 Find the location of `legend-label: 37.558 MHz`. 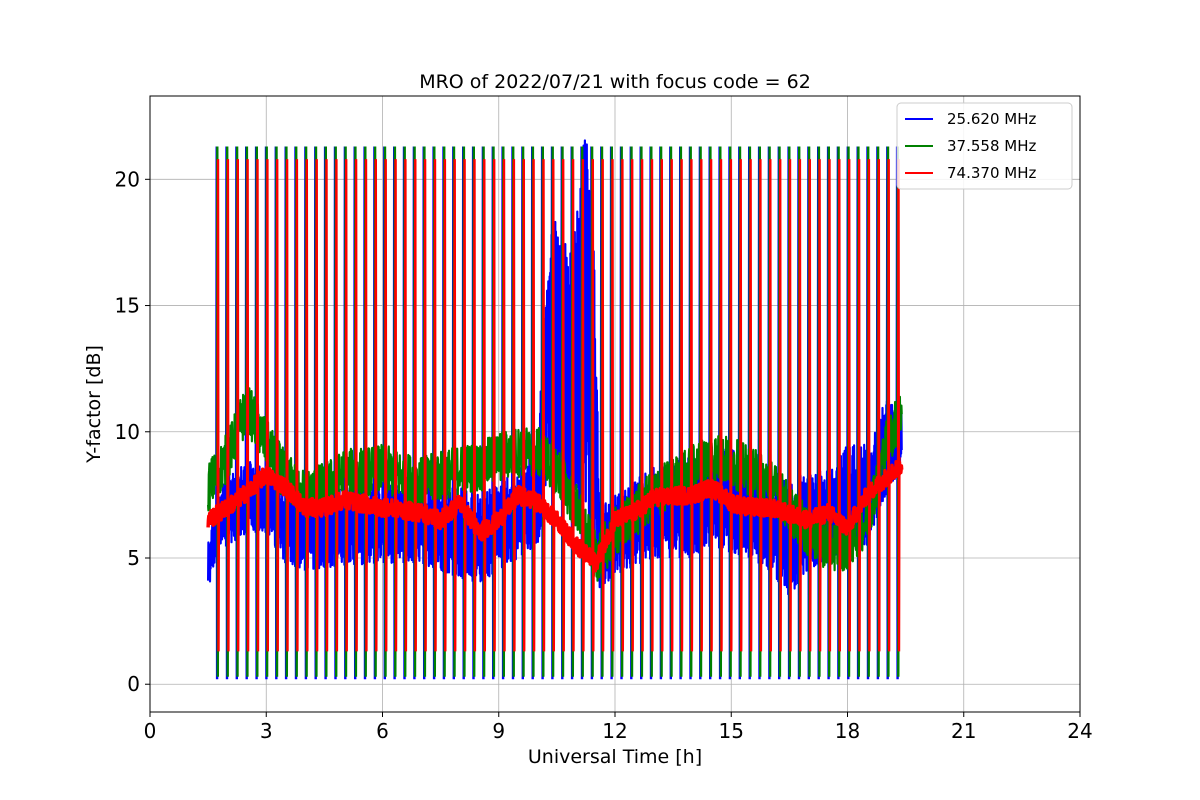

legend-label: 37.558 MHz is located at coordinates (991, 146).